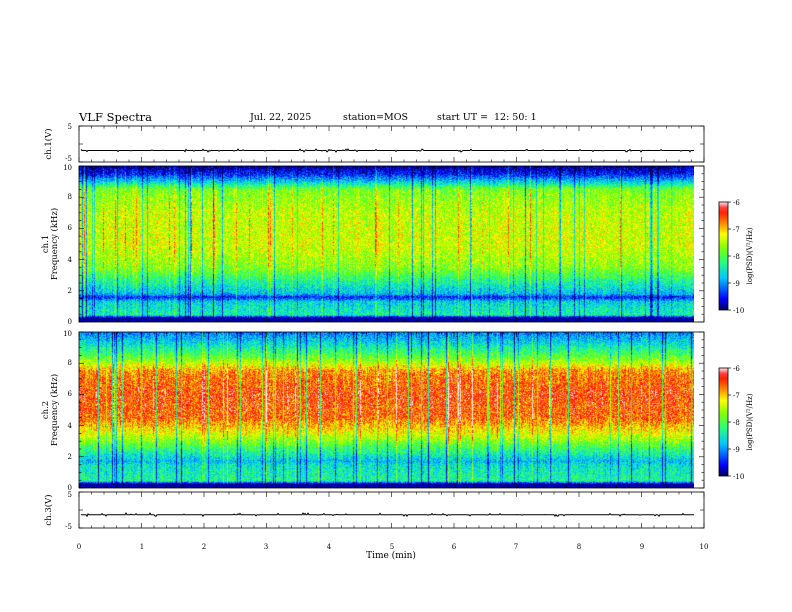 This screenshot has height=612, width=792. Describe the element at coordinates (387, 150) in the screenshot. I see `ch1-voltage-trace` at that location.